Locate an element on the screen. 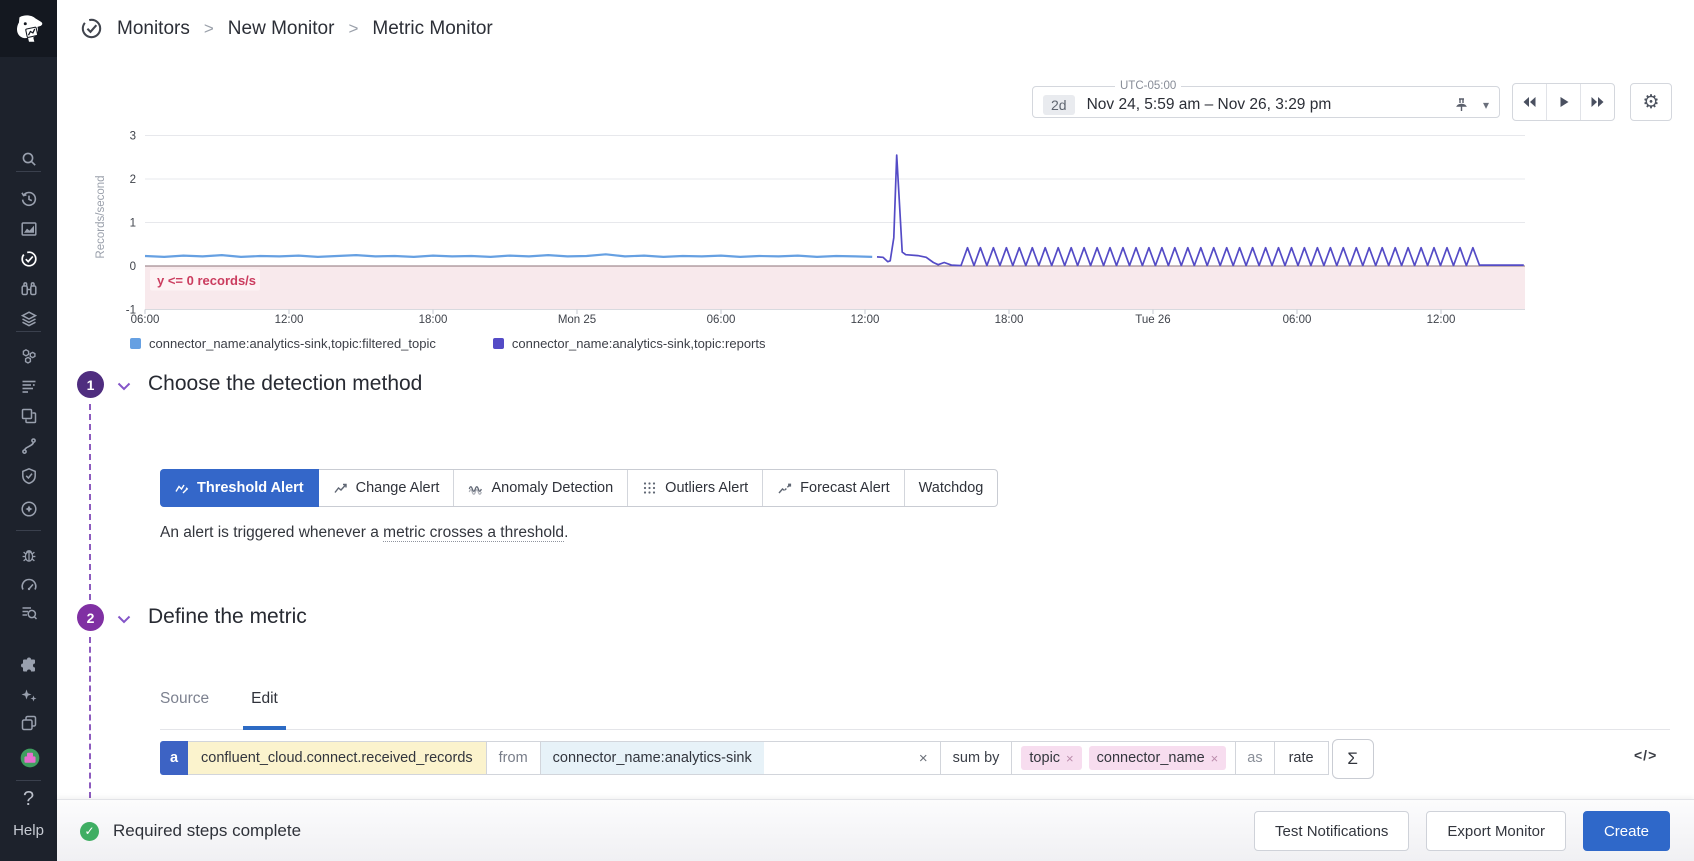  threshold-chart-icon is located at coordinates (182, 489).